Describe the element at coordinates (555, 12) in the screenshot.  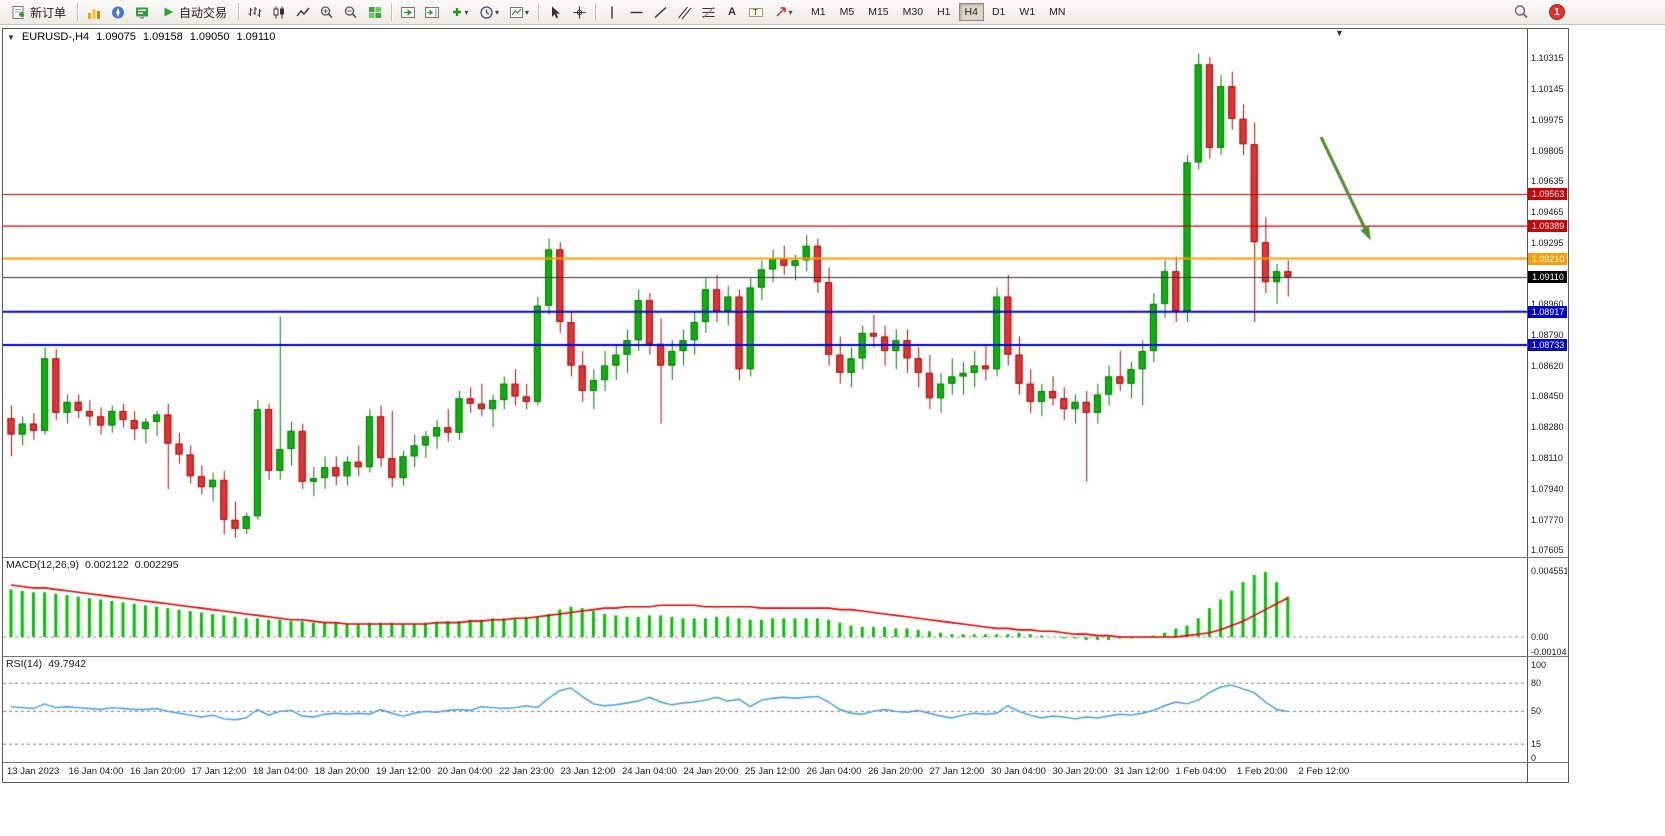
I see `cursor-tool-button` at that location.